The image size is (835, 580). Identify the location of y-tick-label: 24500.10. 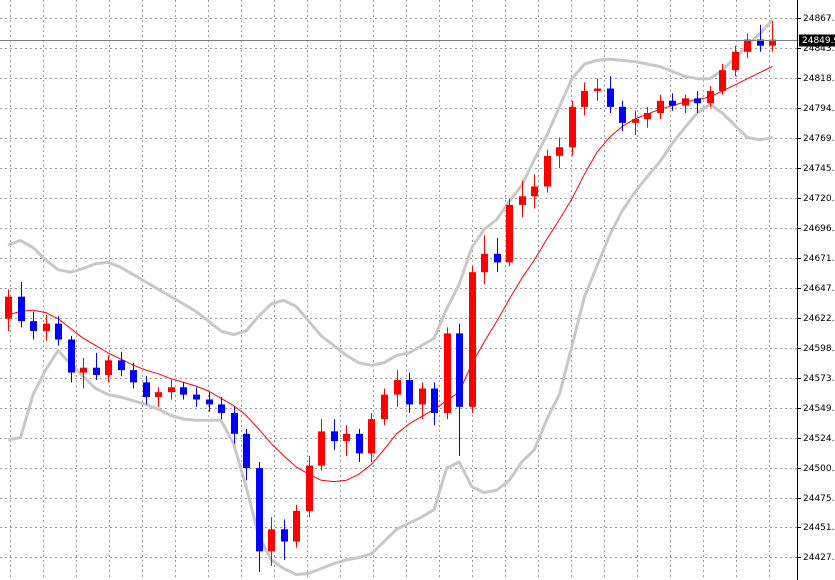
(819, 469).